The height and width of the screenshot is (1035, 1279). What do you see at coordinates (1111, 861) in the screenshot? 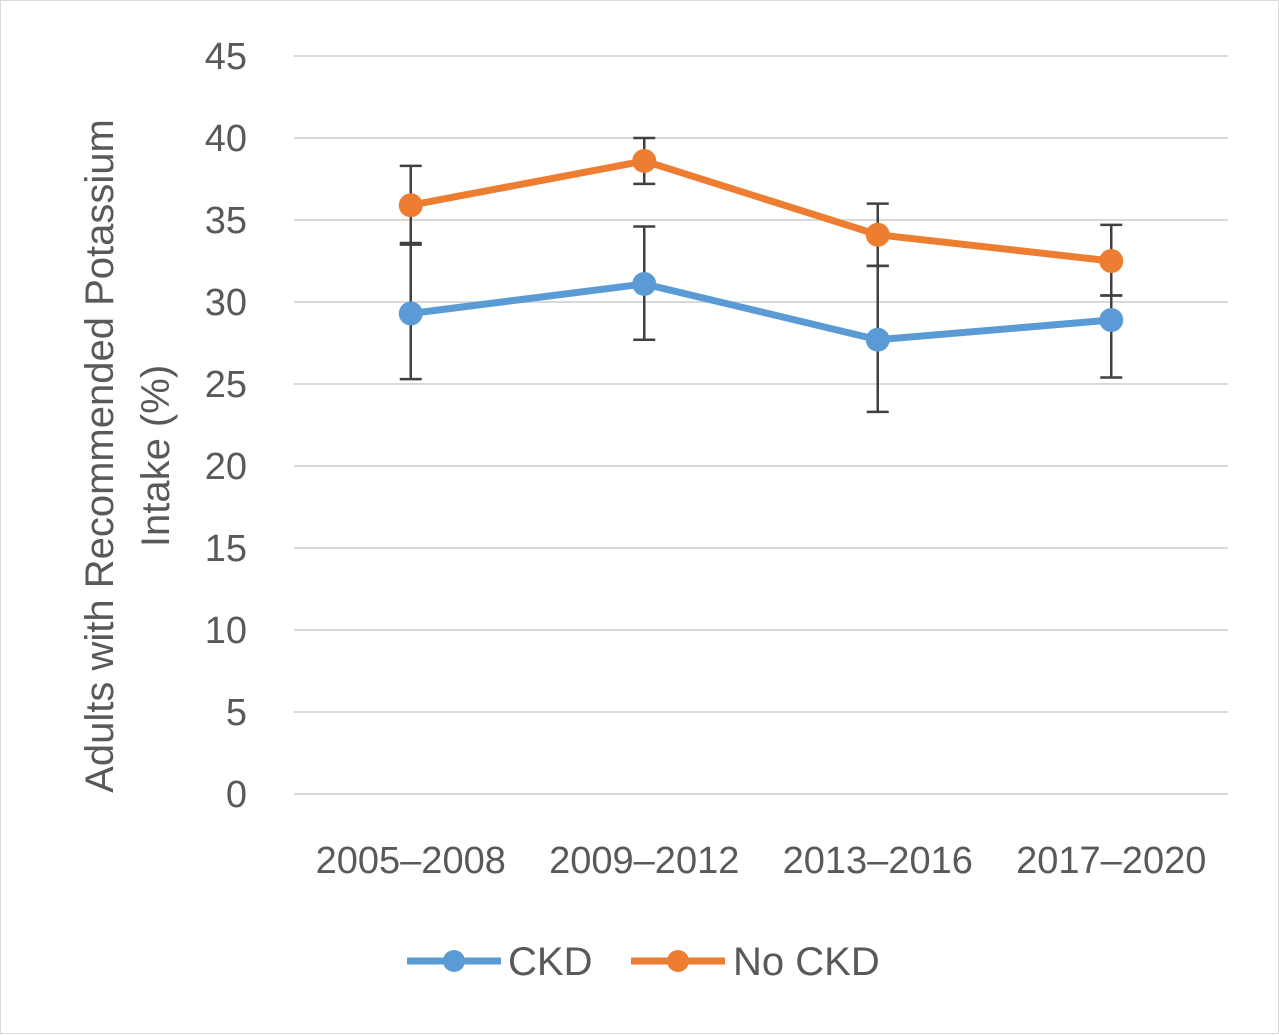
I see `x-tick-label-2017-2020: 2017–2020` at bounding box center [1111, 861].